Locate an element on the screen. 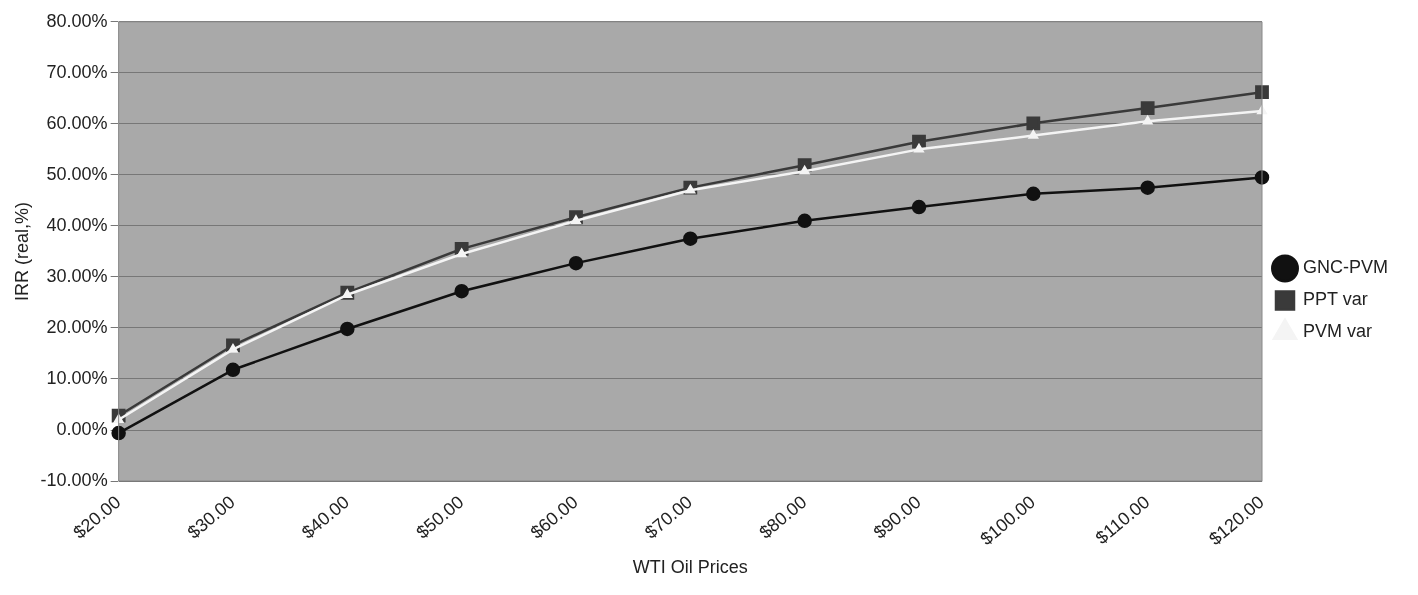 The height and width of the screenshot is (595, 1418). y-tick-label: 40.00% is located at coordinates (77, 224).